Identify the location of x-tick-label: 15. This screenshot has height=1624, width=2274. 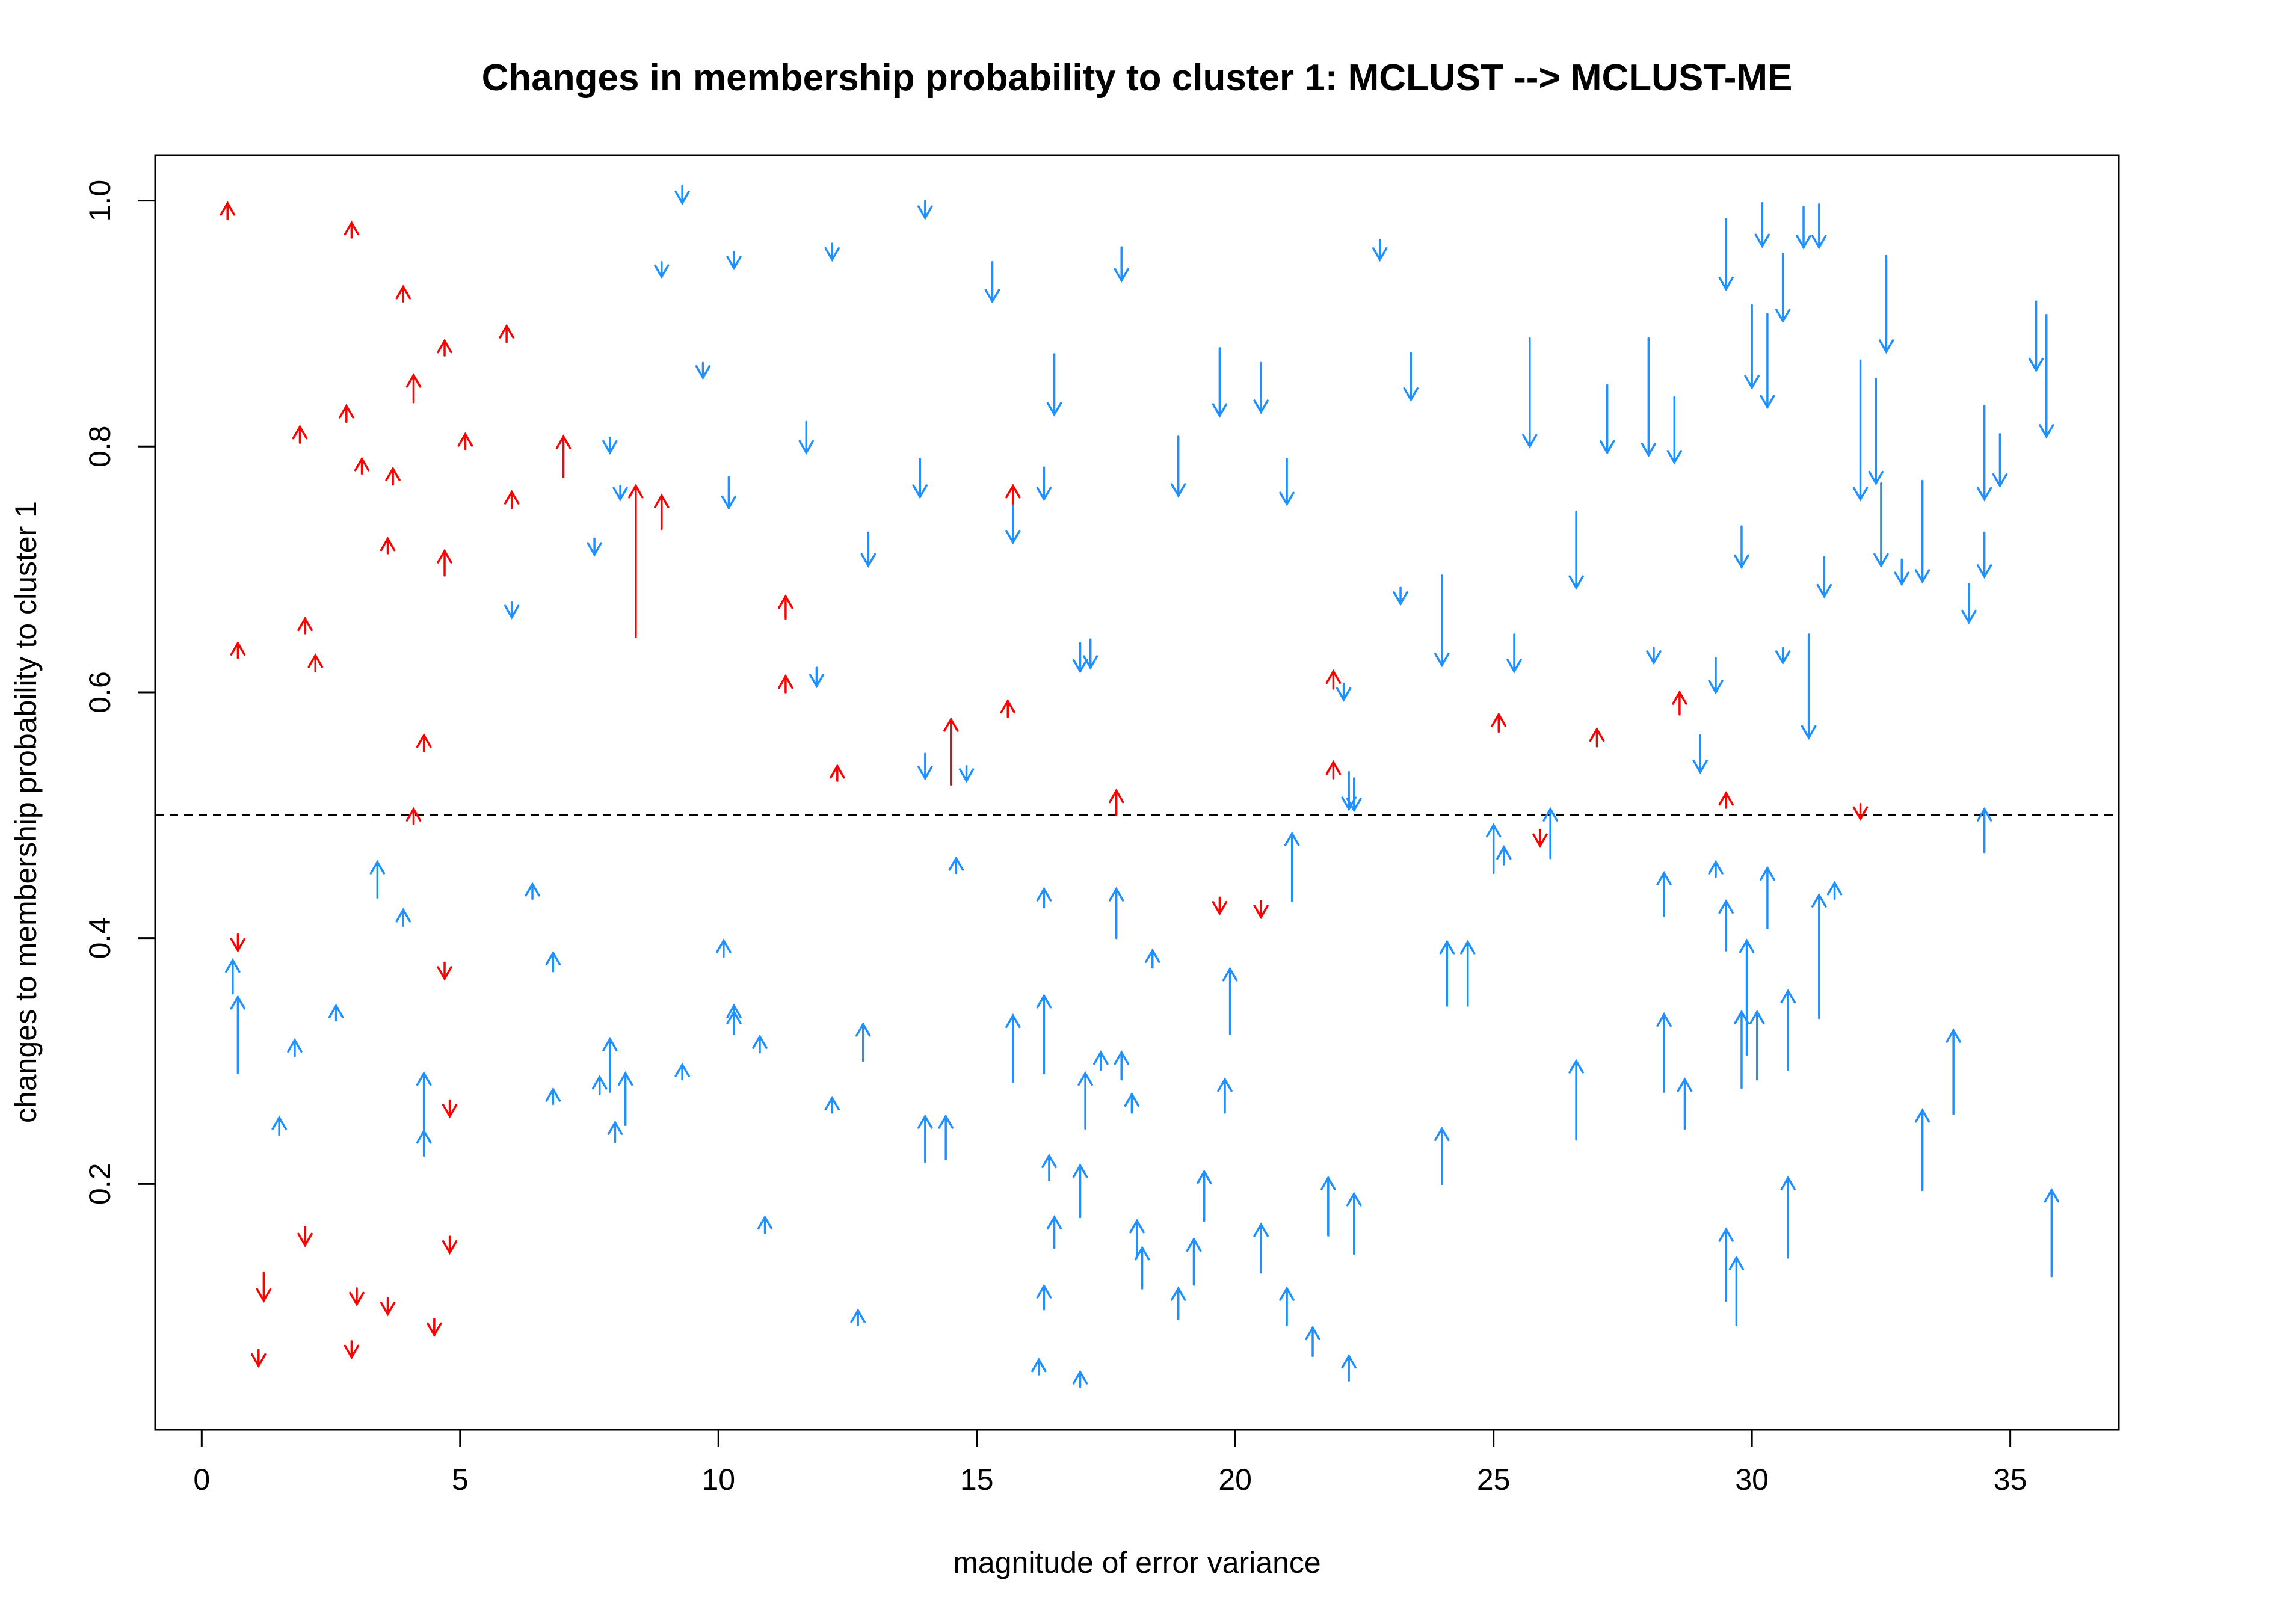
(977, 1479).